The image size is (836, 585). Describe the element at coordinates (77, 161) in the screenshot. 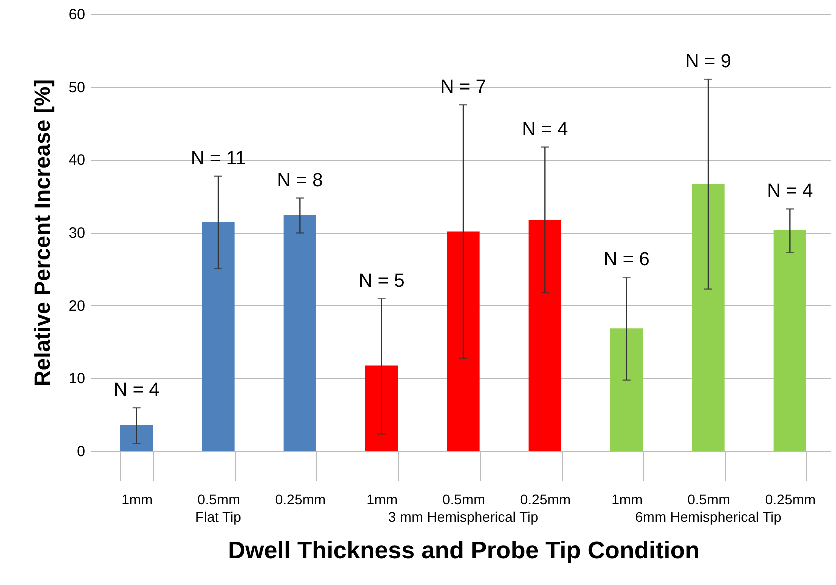

I see `y-tick-label: 40` at that location.